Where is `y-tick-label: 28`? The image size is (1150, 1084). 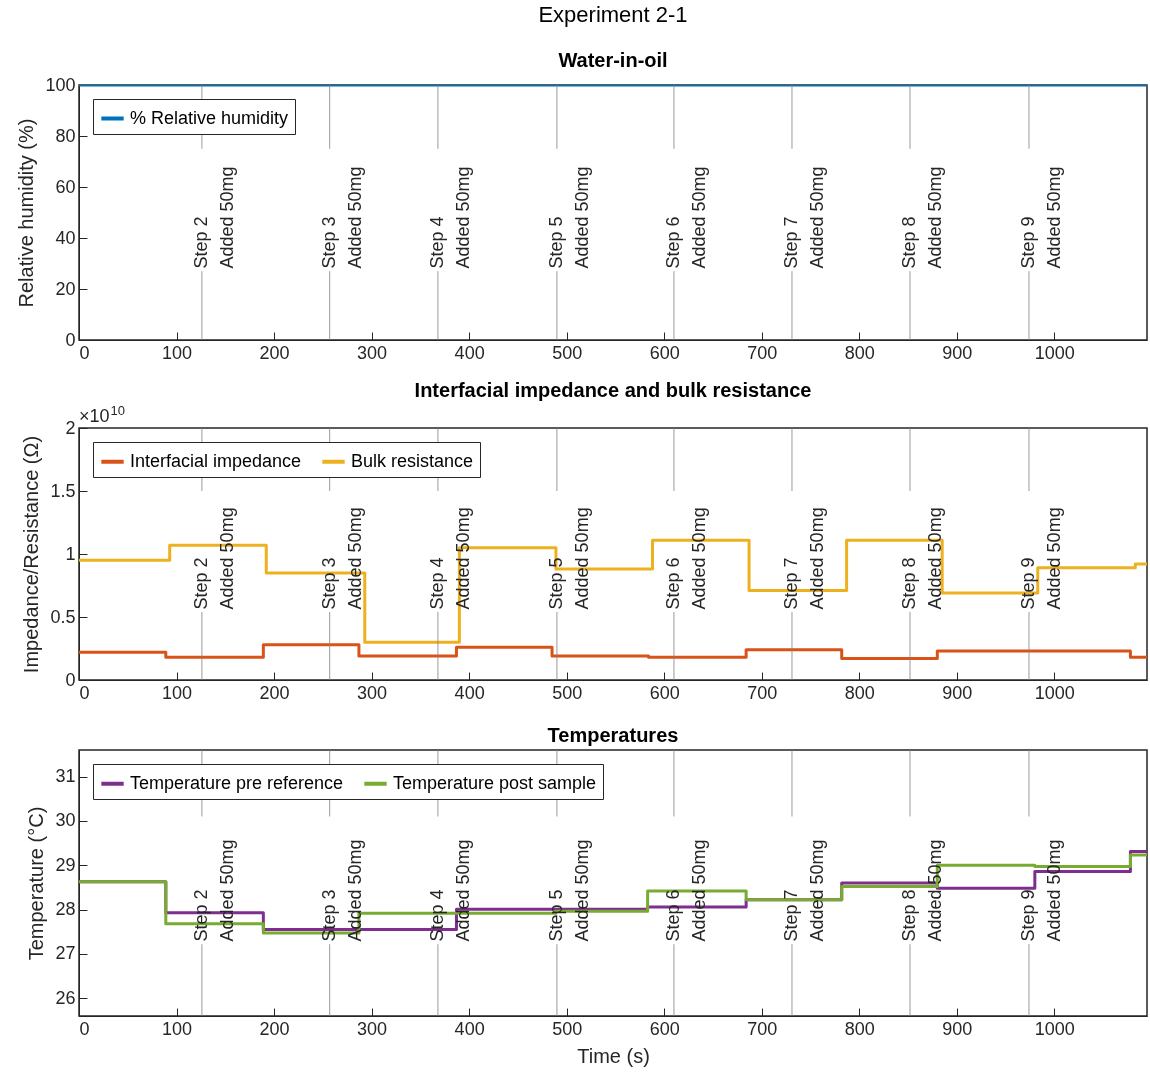 y-tick-label: 28 is located at coordinates (65, 909).